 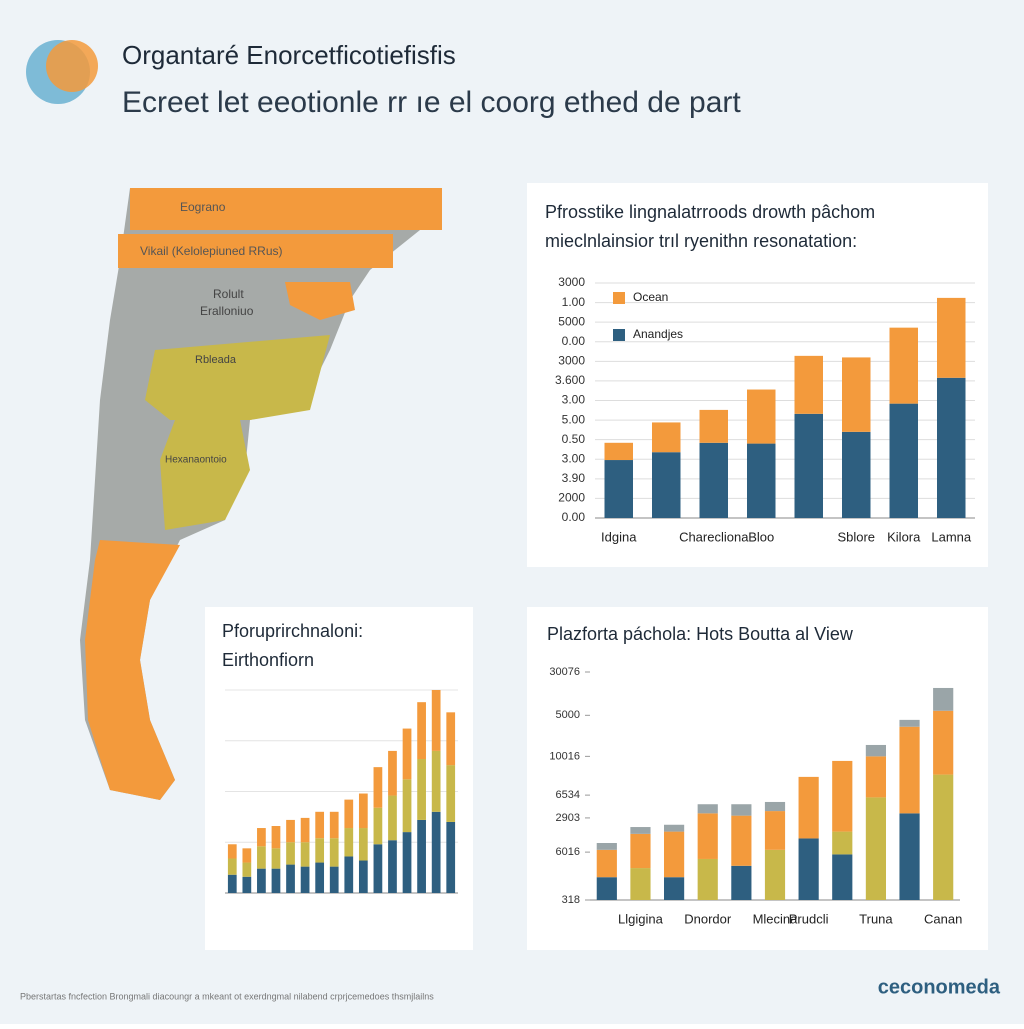 What do you see at coordinates (564, 672) in the screenshot?
I see `y-tick-label: 30076` at bounding box center [564, 672].